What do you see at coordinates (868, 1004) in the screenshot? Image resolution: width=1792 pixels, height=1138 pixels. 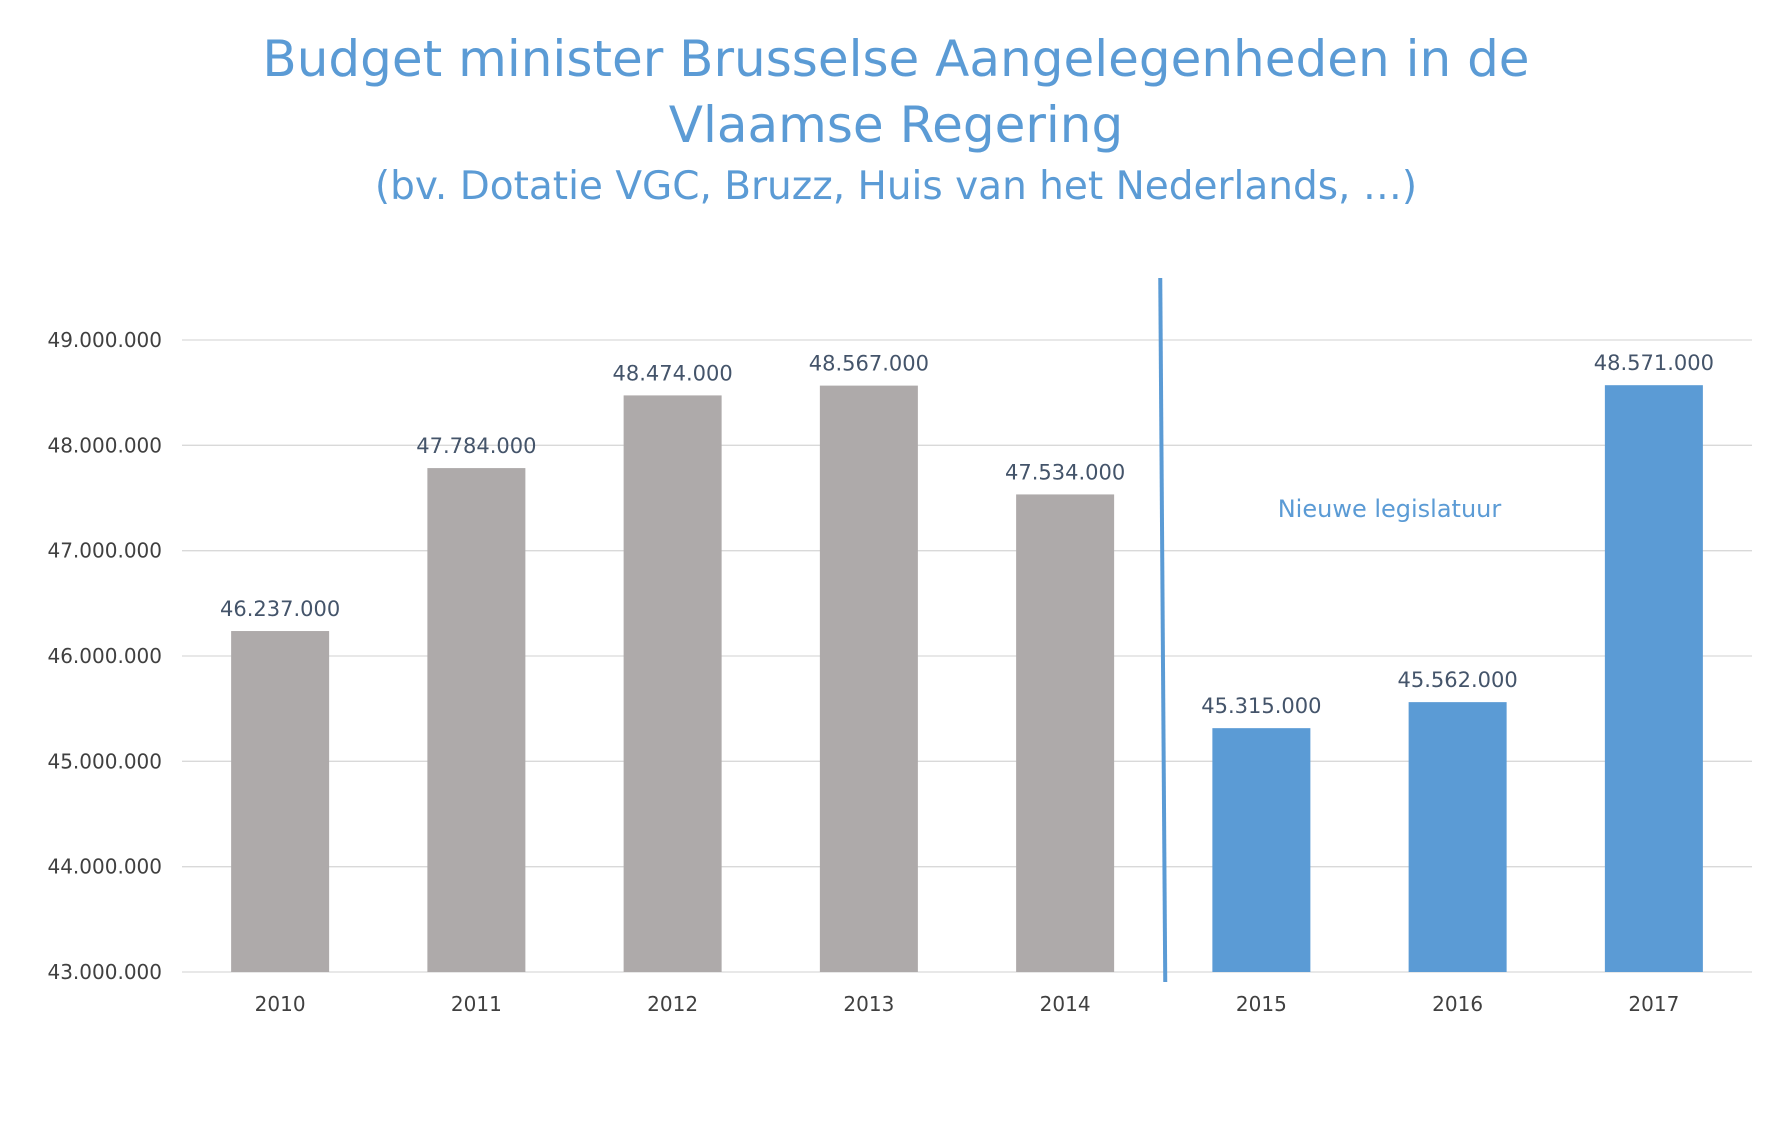 I see `x-tick-label: 2013` at bounding box center [868, 1004].